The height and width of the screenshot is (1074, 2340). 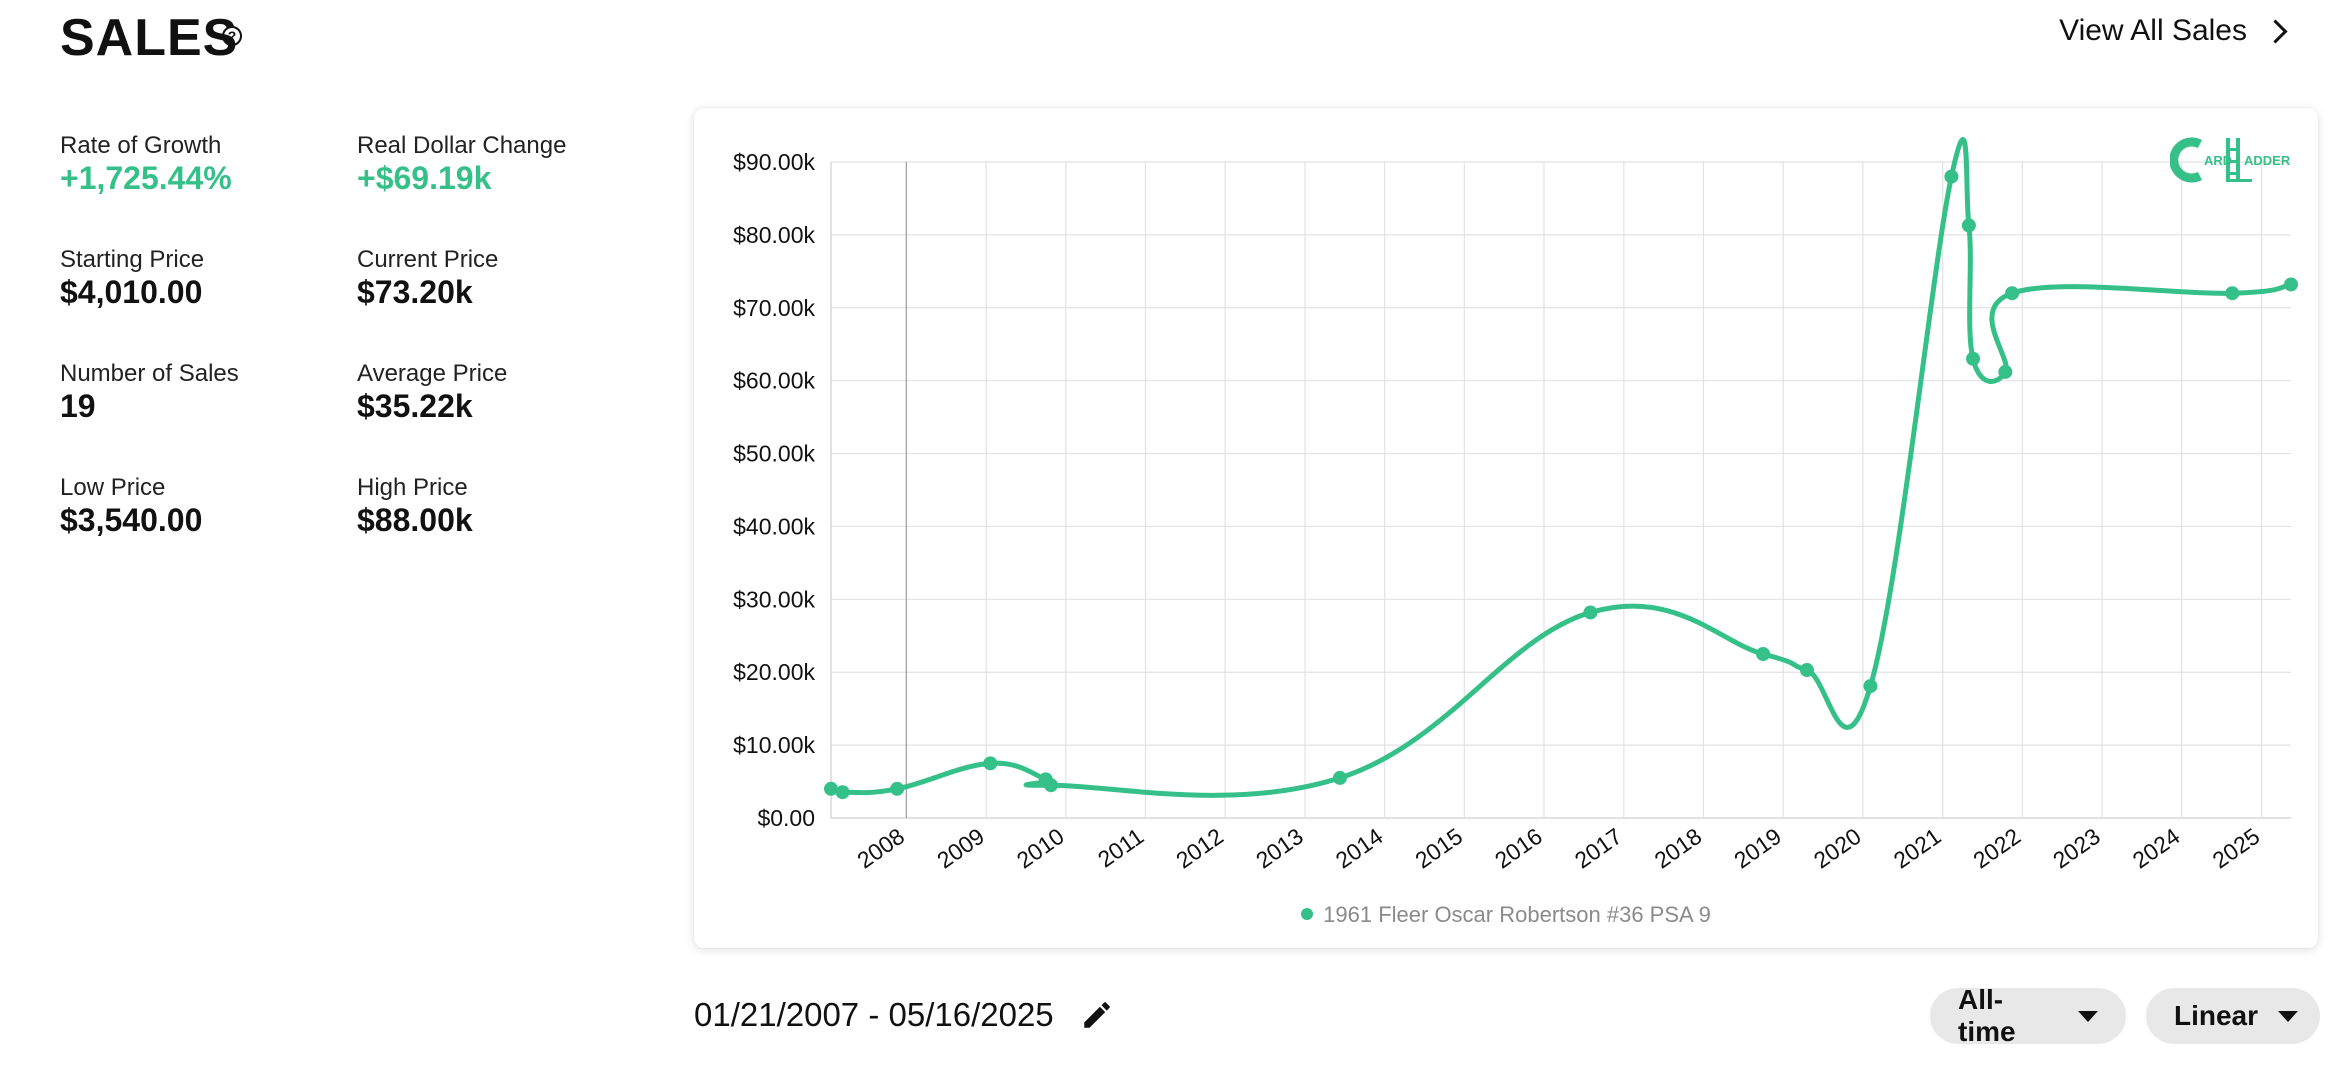 What do you see at coordinates (502, 392) in the screenshot?
I see `stat-average-price: Average Price $35.22k` at bounding box center [502, 392].